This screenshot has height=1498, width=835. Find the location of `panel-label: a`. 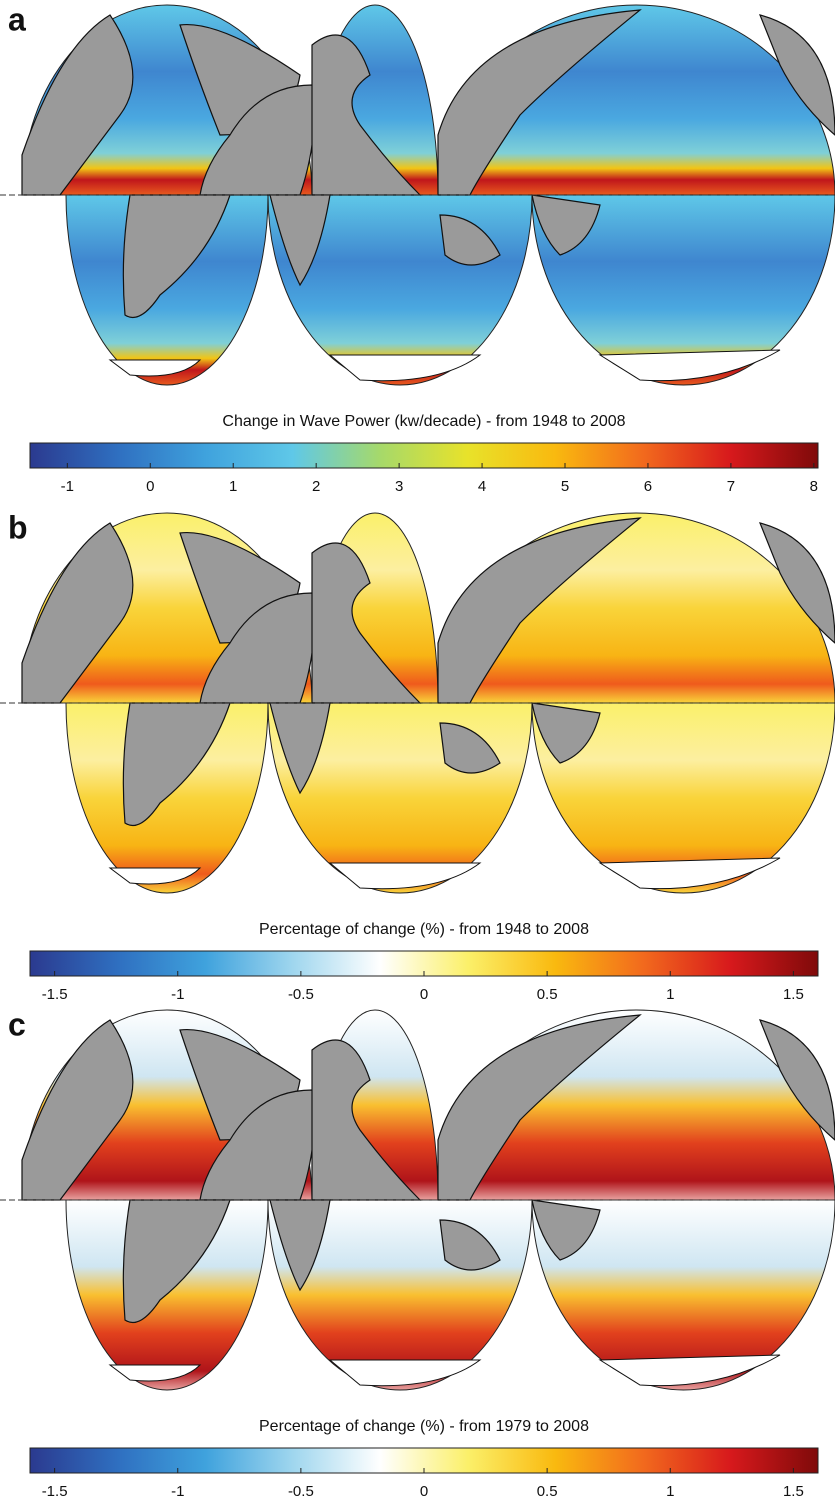

panel-label: a is located at coordinates (17, 19).